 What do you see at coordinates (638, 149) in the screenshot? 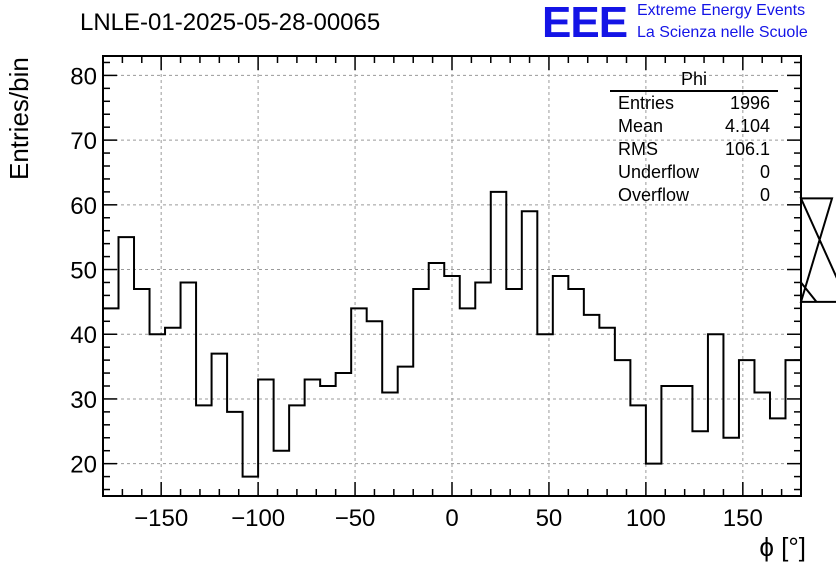
I see `stats-label: RMS` at bounding box center [638, 149].